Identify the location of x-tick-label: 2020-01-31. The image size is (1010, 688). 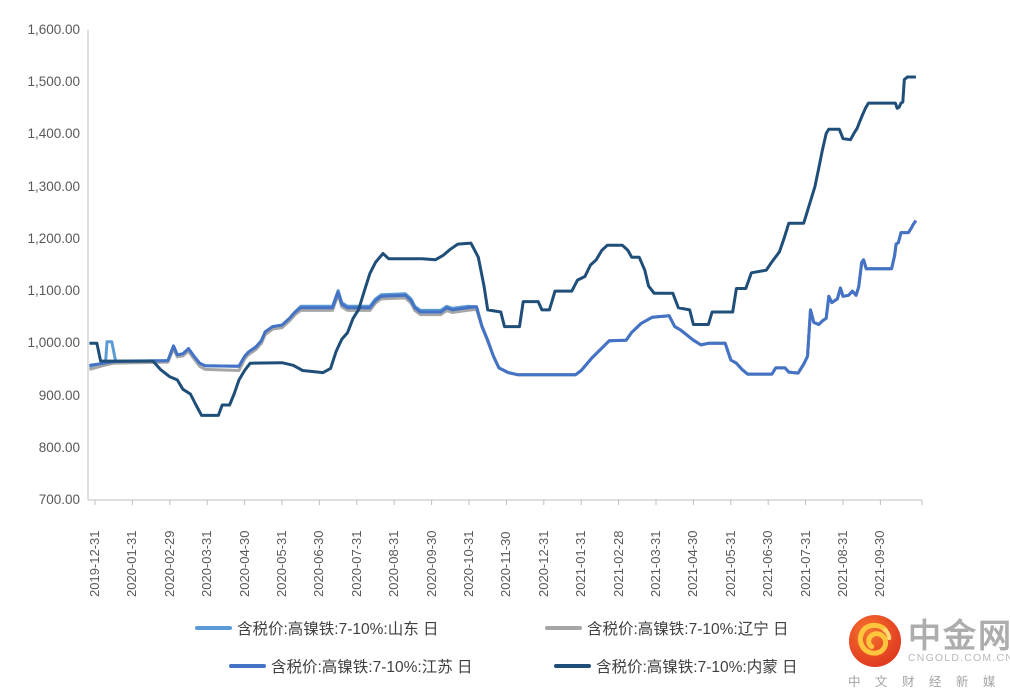
(132, 564).